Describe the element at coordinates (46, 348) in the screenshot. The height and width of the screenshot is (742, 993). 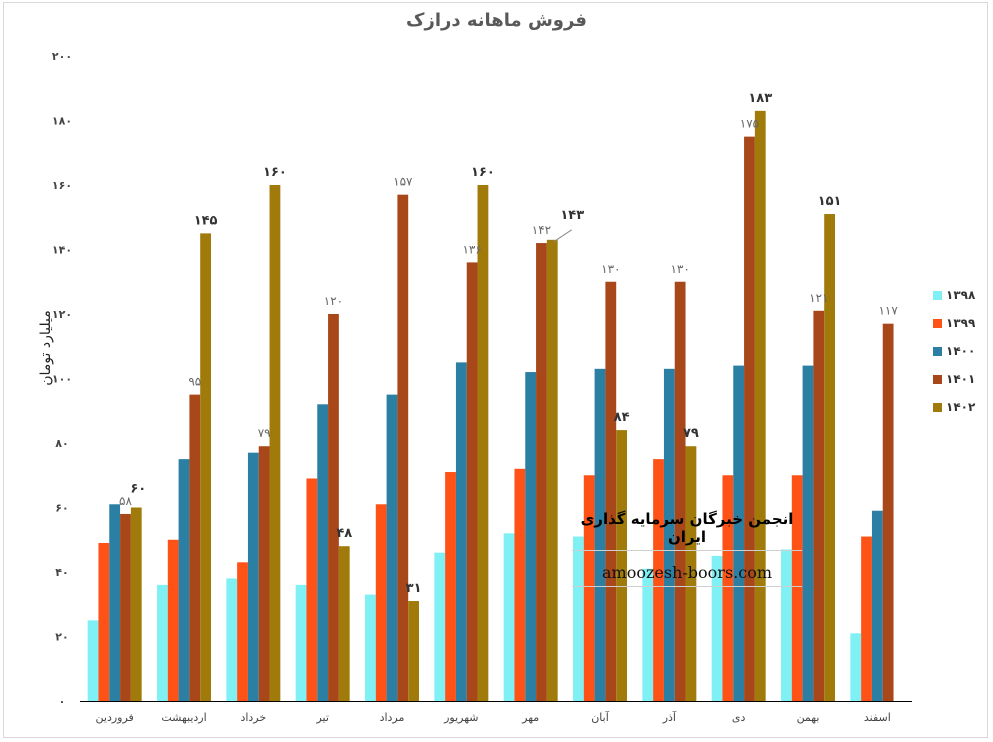
I see `y-axis-label: میلیارد تومان` at that location.